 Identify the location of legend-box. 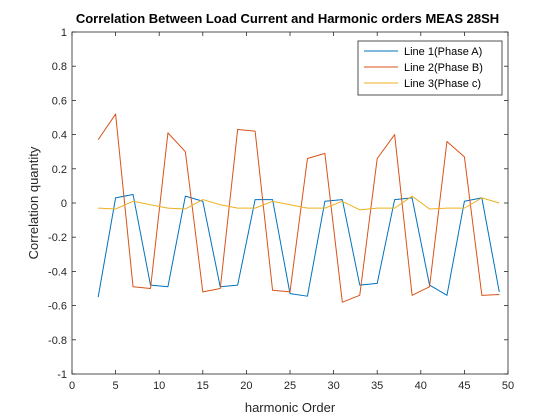
(430, 68).